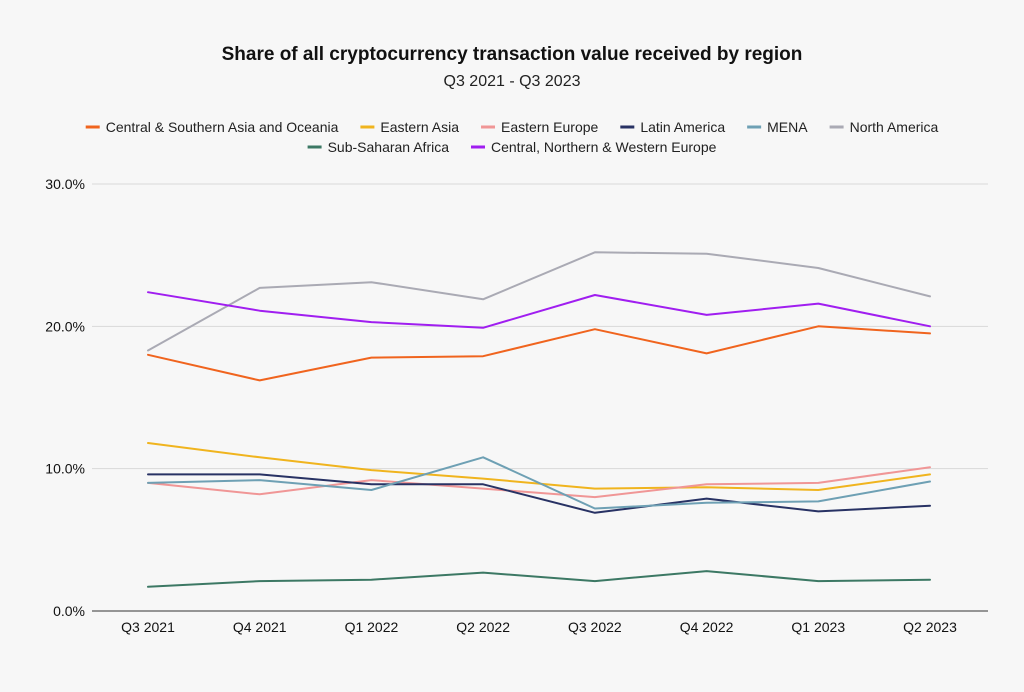 The width and height of the screenshot is (1024, 692). I want to click on legend-label: Latin America, so click(682, 127).